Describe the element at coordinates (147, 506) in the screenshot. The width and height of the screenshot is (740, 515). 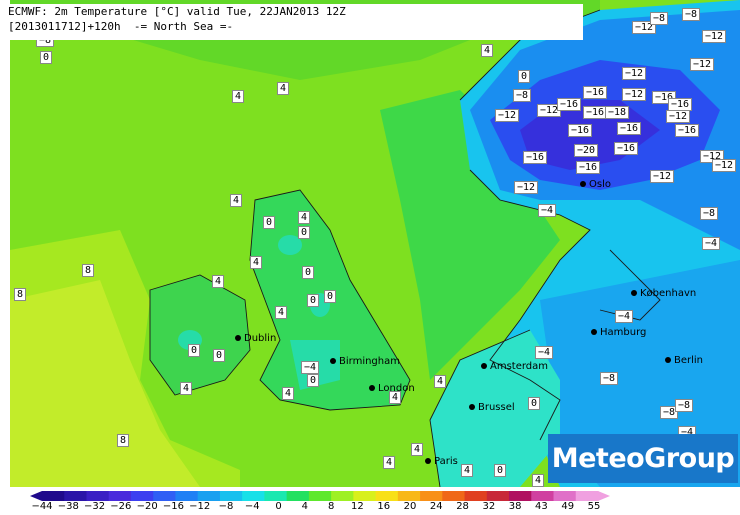
I see `legend-tick: −20` at that location.